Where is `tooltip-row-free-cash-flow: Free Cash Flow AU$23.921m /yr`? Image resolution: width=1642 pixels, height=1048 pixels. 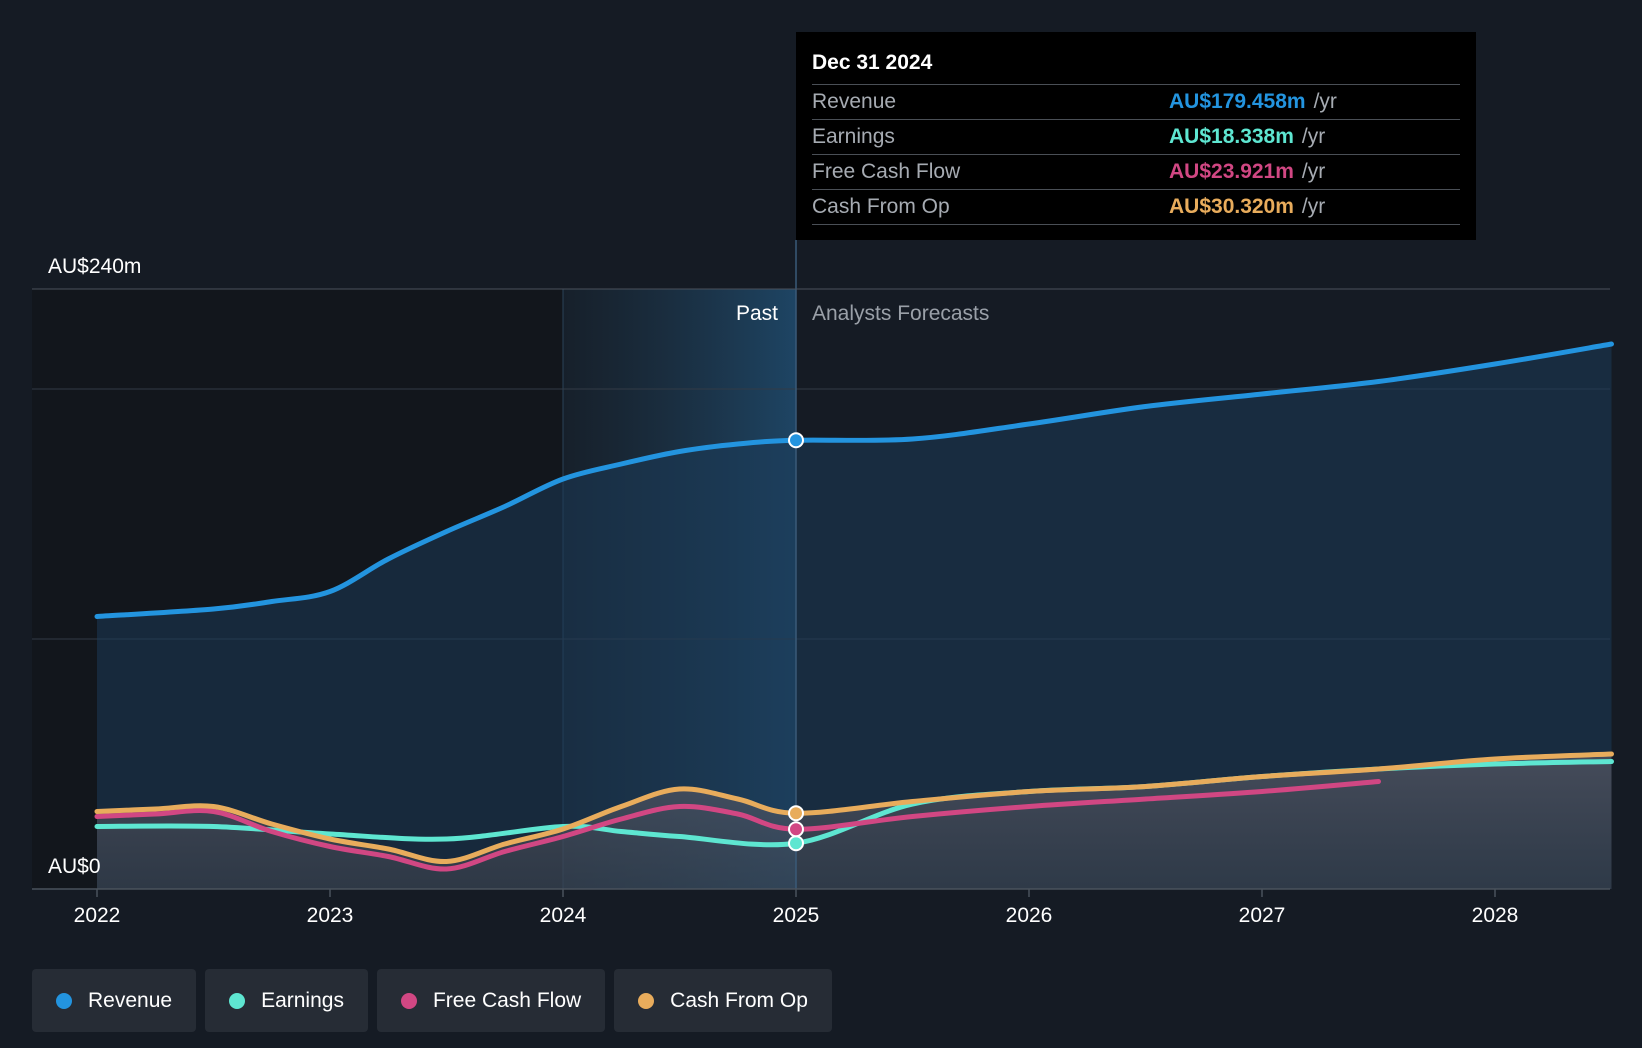 tooltip-row-free-cash-flow: Free Cash Flow AU$23.921m /yr is located at coordinates (1136, 171).